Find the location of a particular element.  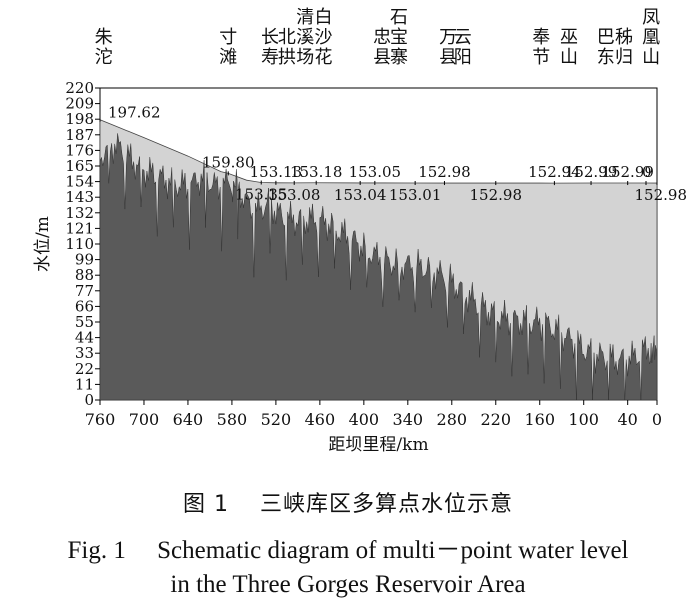

x-tick-label: 640 is located at coordinates (188, 419).